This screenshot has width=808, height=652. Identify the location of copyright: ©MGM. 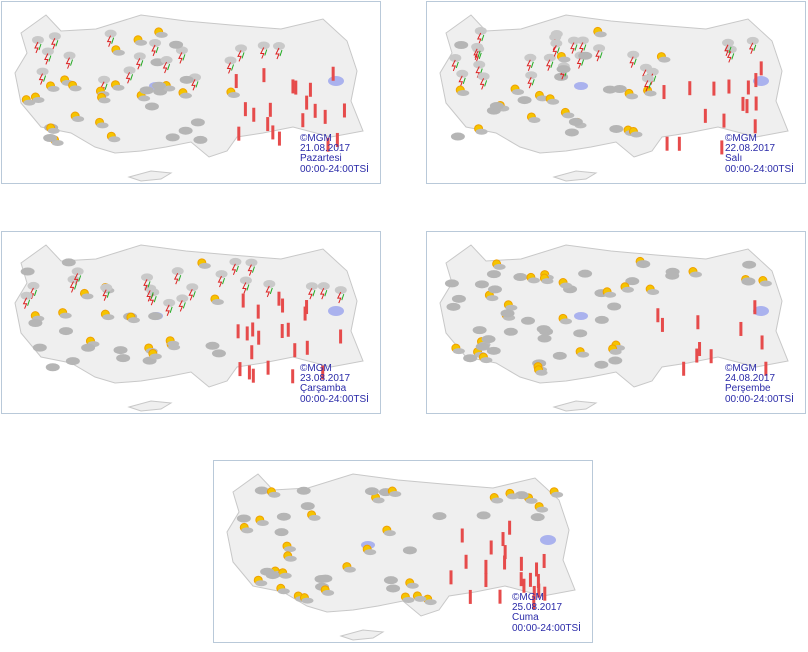
(316, 138).